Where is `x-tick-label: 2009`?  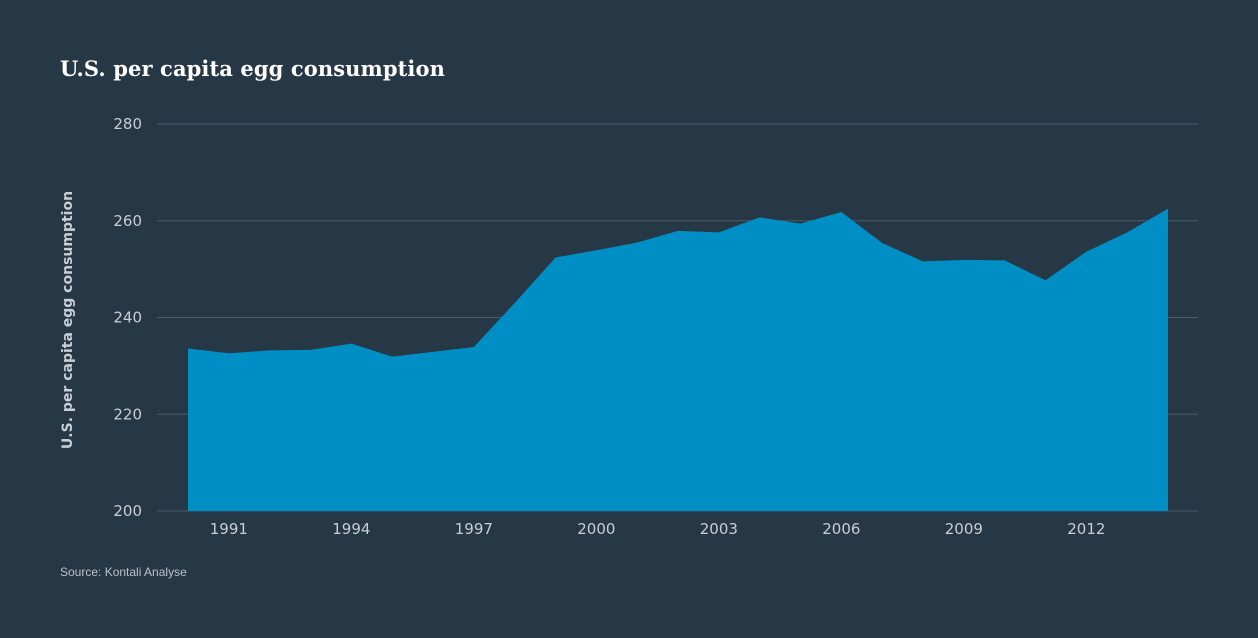
x-tick-label: 2009 is located at coordinates (964, 529).